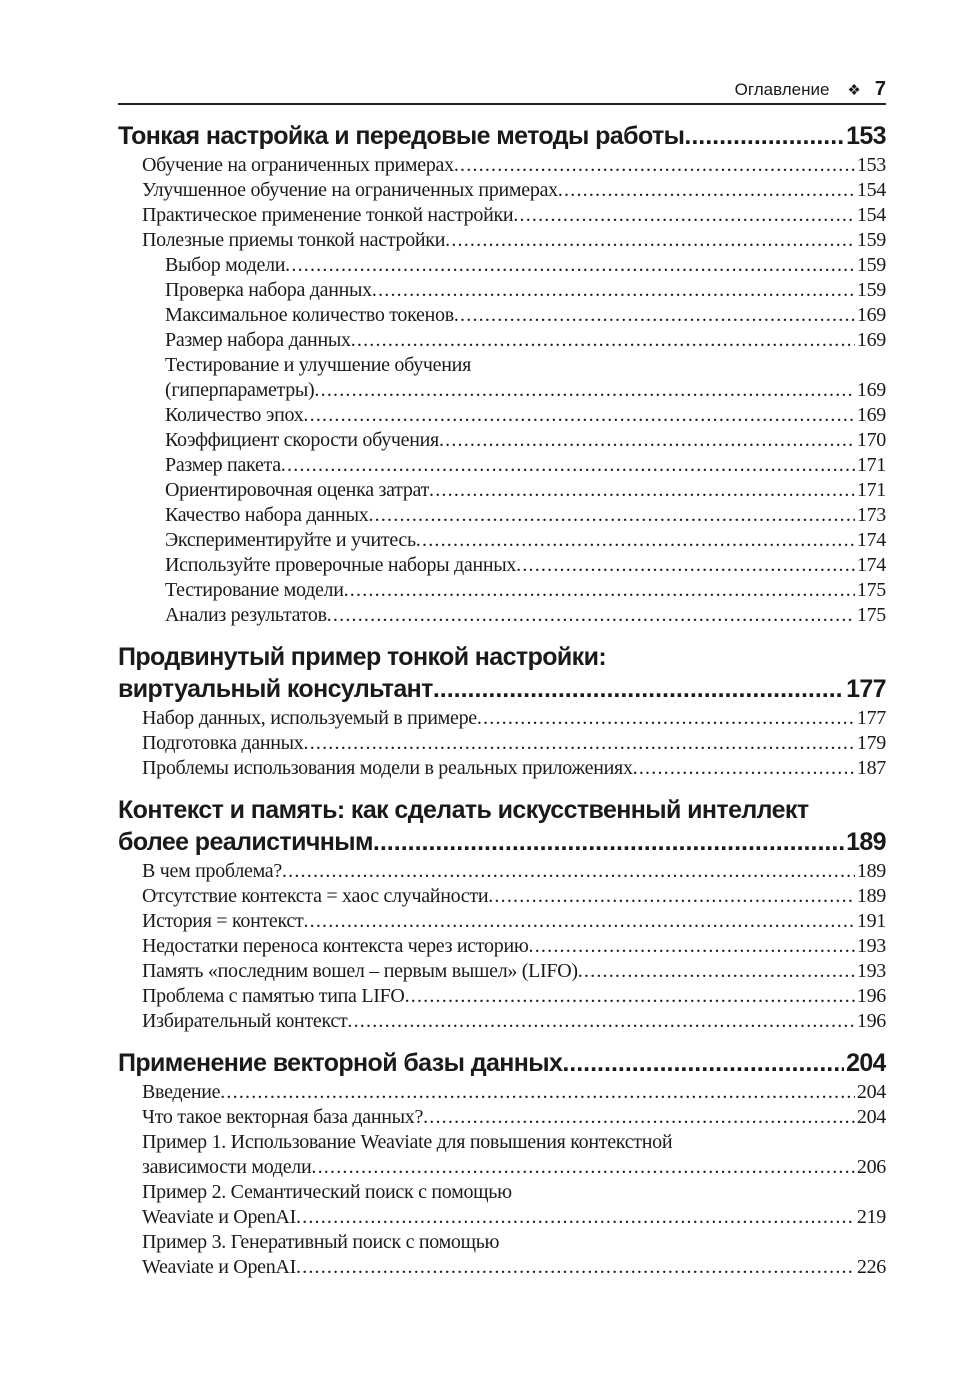  I want to click on toc-entry-text: Количество эпох, so click(234, 415).